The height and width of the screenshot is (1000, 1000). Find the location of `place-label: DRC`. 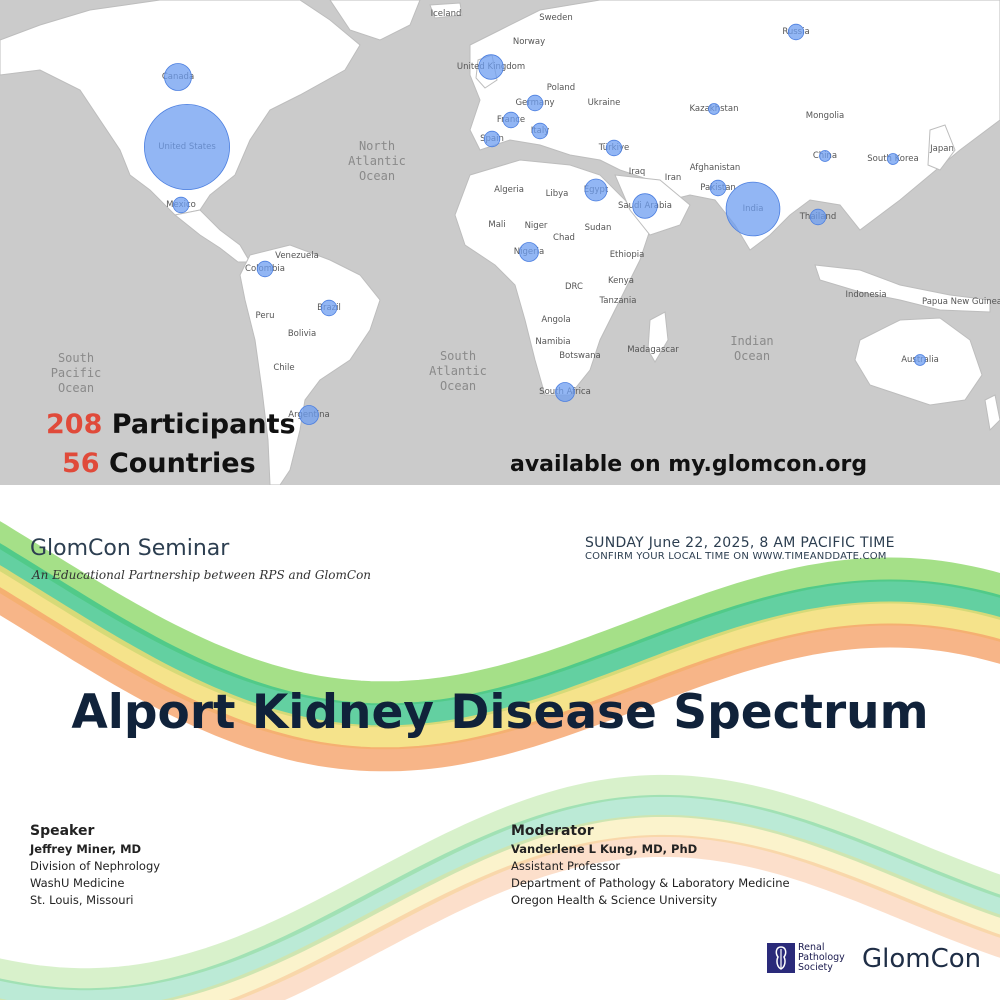

place-label: DRC is located at coordinates (574, 287).